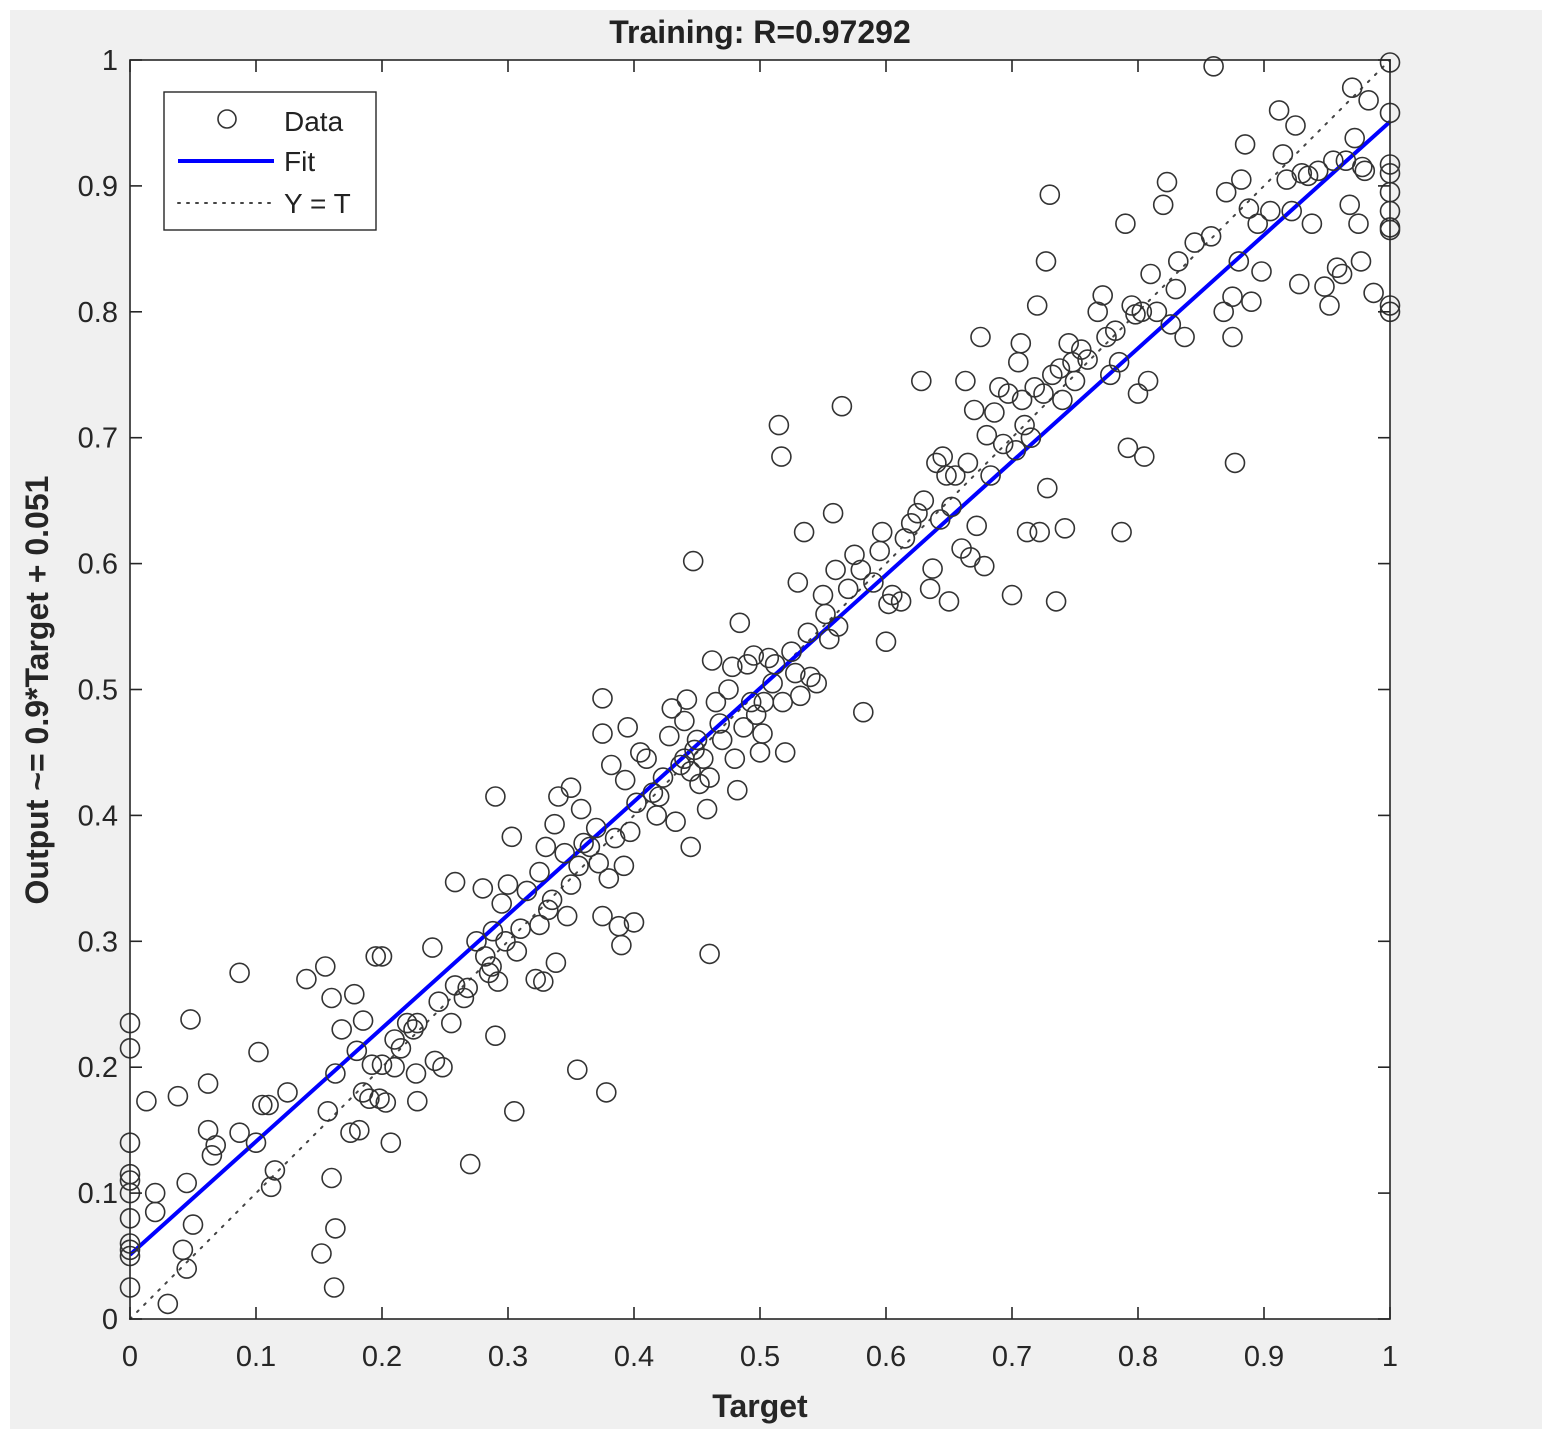 Image resolution: width=1552 pixels, height=1439 pixels. What do you see at coordinates (98, 565) in the screenshot?
I see `y-tick-label: 0.6` at bounding box center [98, 565].